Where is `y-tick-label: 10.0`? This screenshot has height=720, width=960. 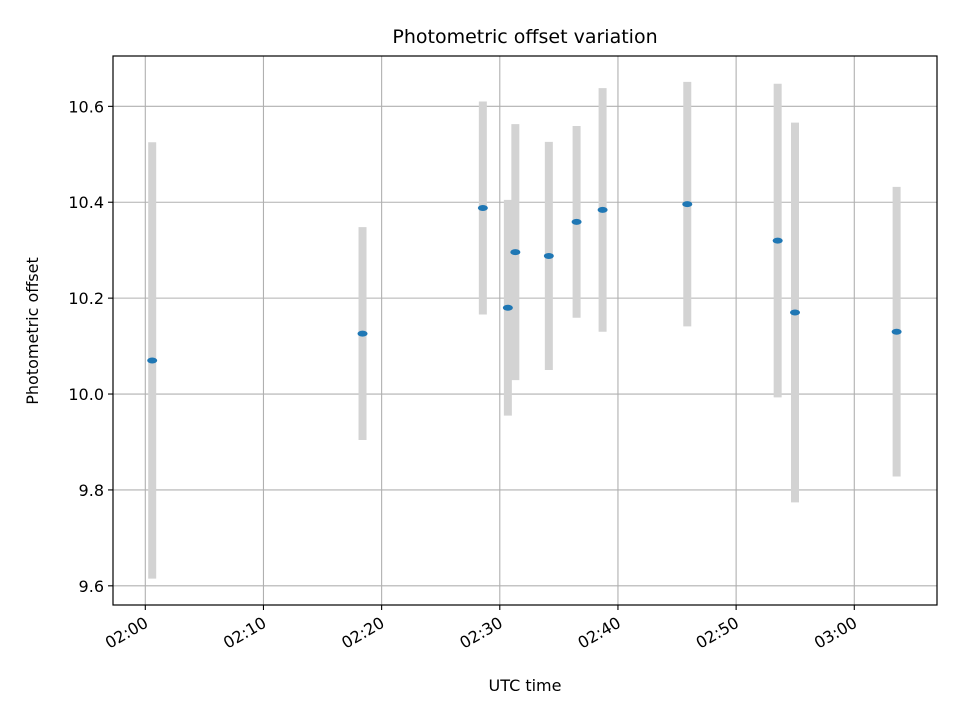
y-tick-label: 10.0 is located at coordinates (86, 394).